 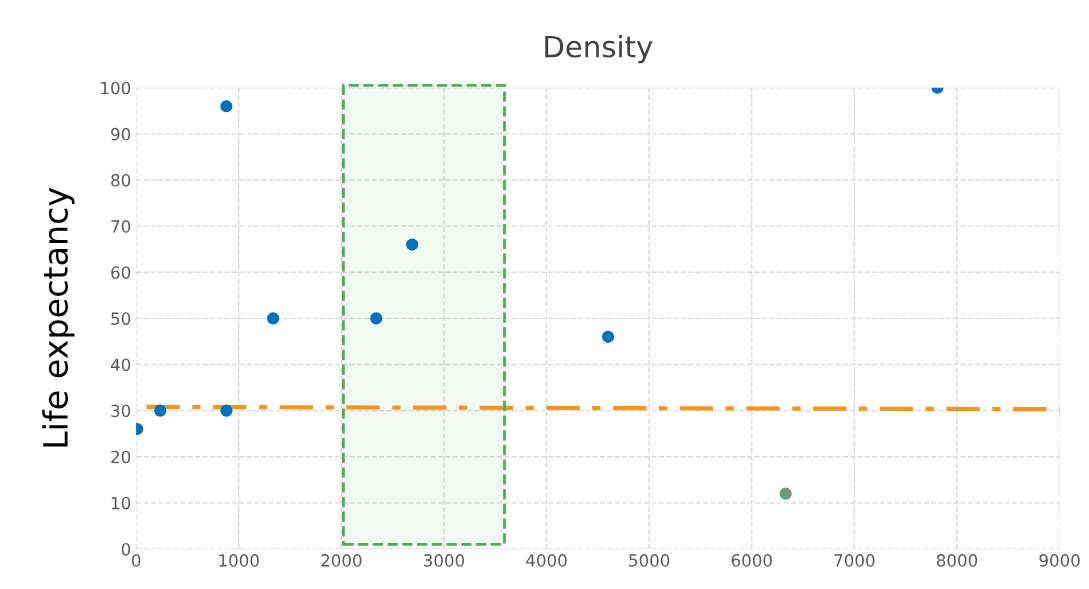 I want to click on x-tick-label: 2000, so click(x=341, y=560).